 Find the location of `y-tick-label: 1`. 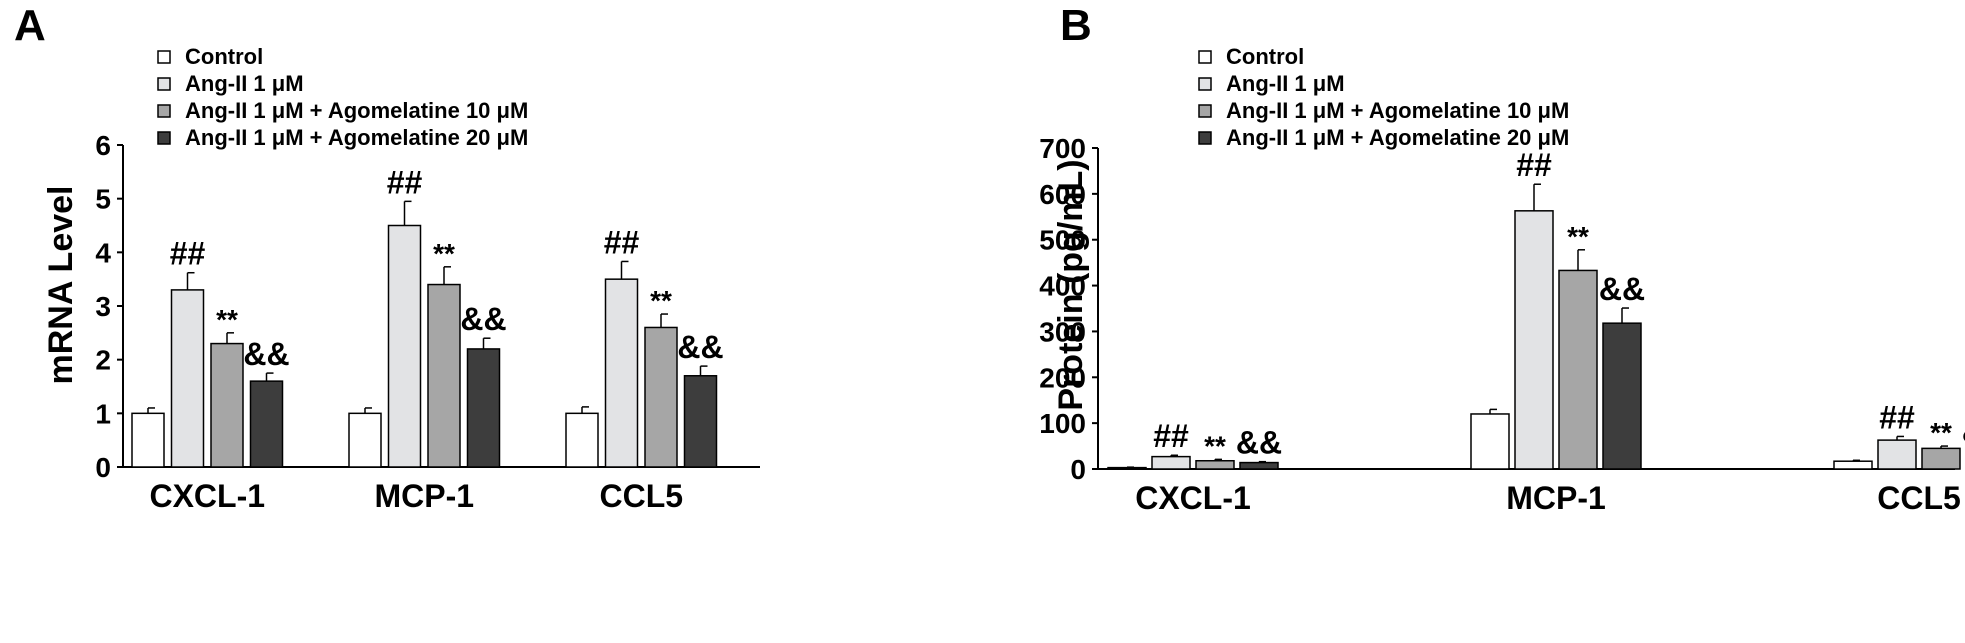

y-tick-label: 1 is located at coordinates (103, 413).